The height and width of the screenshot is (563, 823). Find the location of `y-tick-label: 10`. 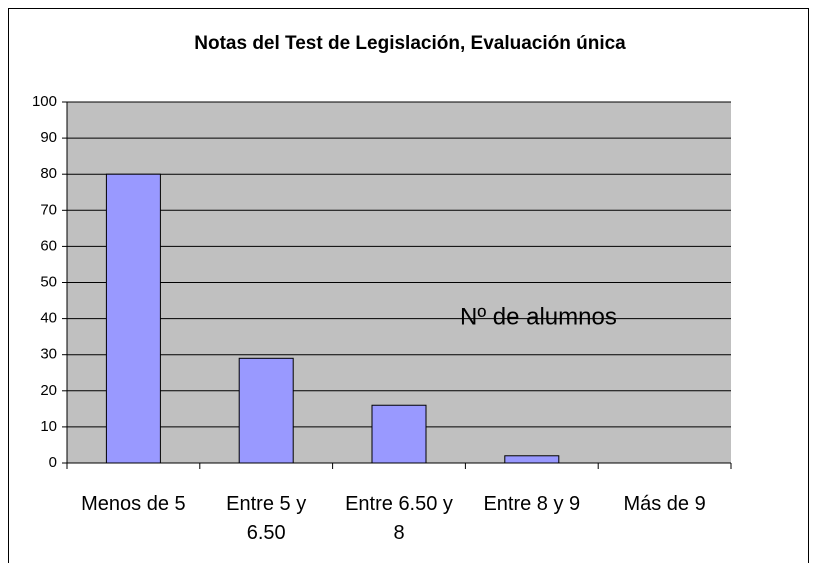

y-tick-label: 10 is located at coordinates (48, 426).